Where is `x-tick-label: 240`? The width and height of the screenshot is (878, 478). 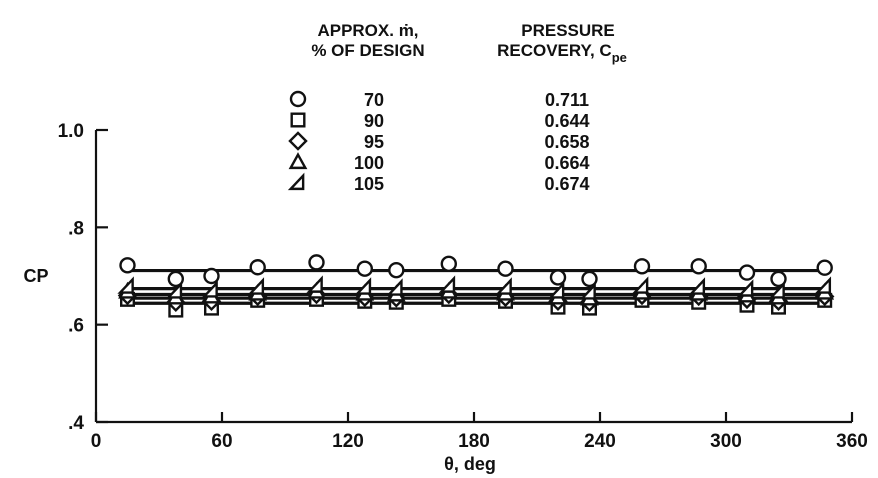
x-tick-label: 240 is located at coordinates (600, 441).